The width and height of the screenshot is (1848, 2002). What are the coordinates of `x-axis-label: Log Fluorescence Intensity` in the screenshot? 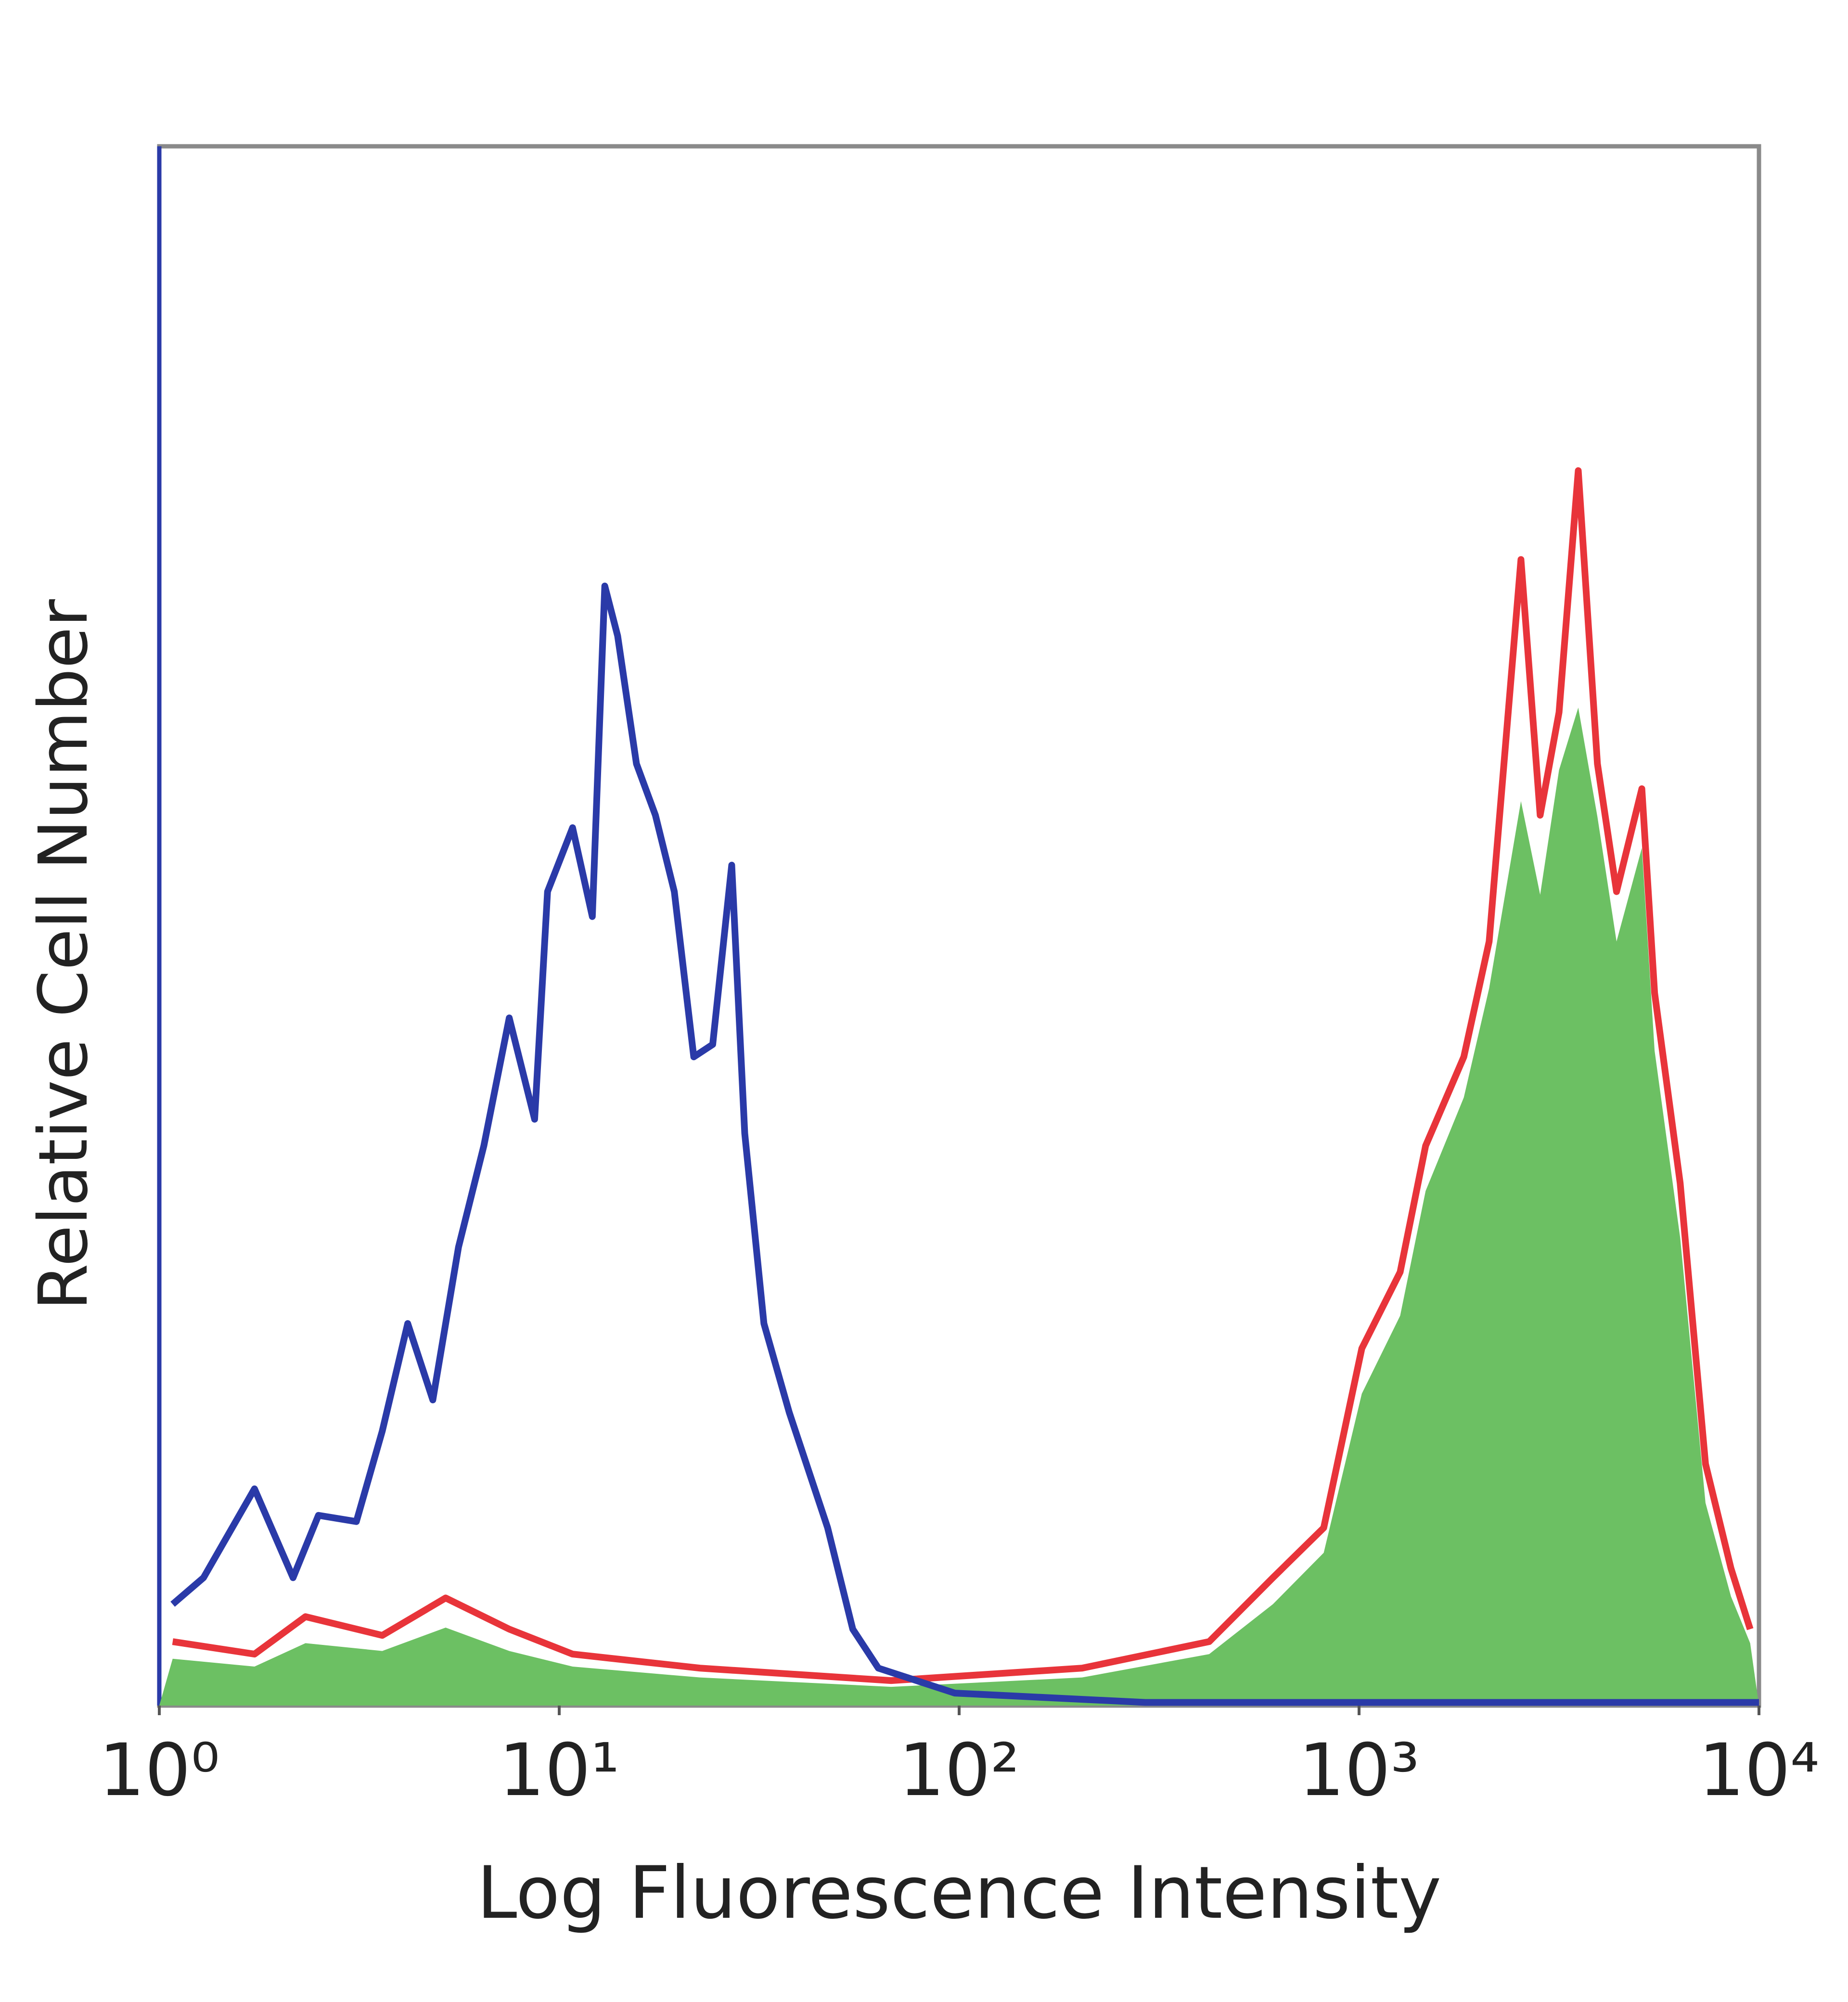 It's located at (959, 1893).